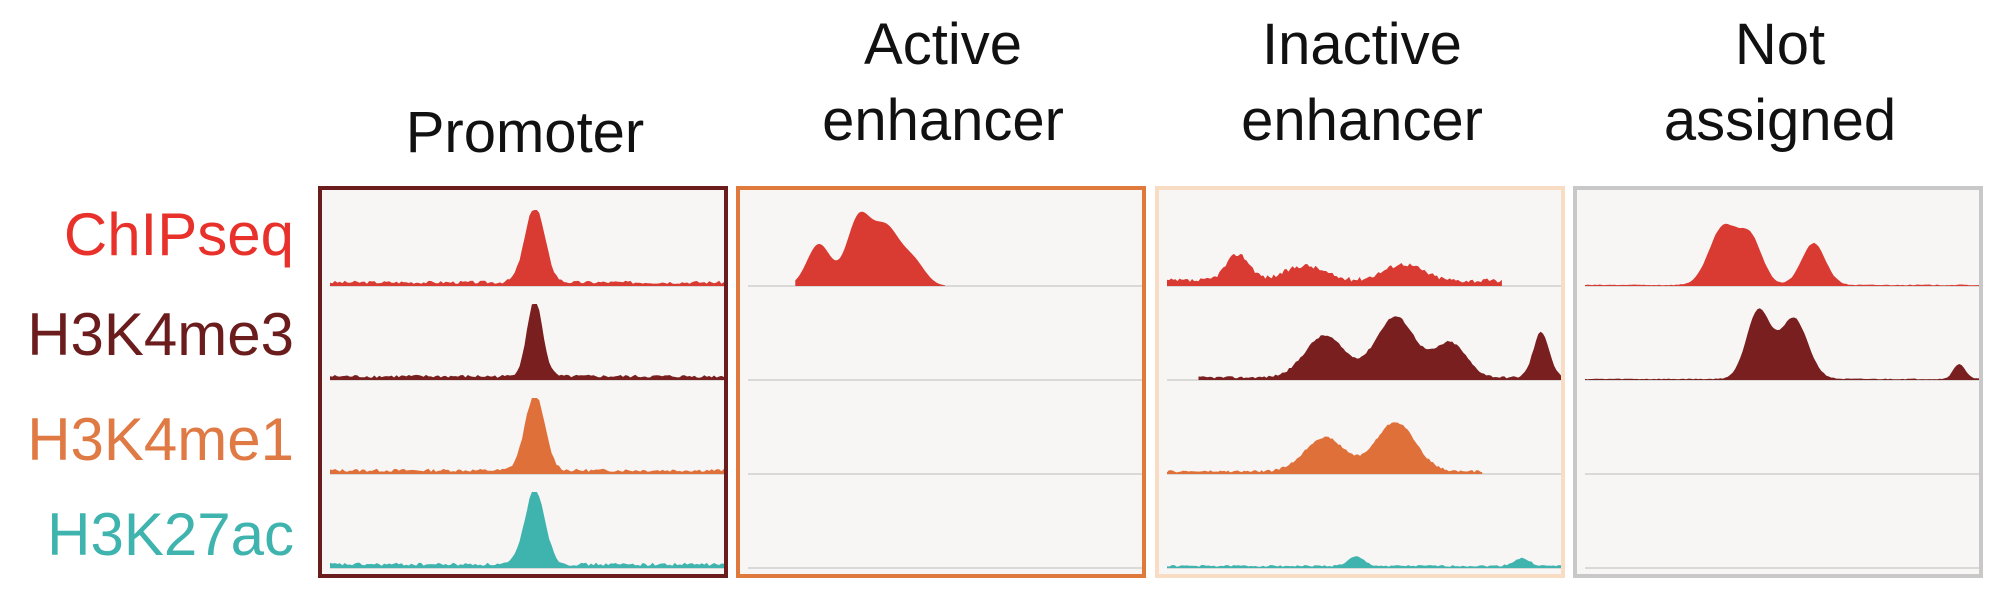  I want to click on row-label-h3k4me3: H3K4me3, so click(160, 334).